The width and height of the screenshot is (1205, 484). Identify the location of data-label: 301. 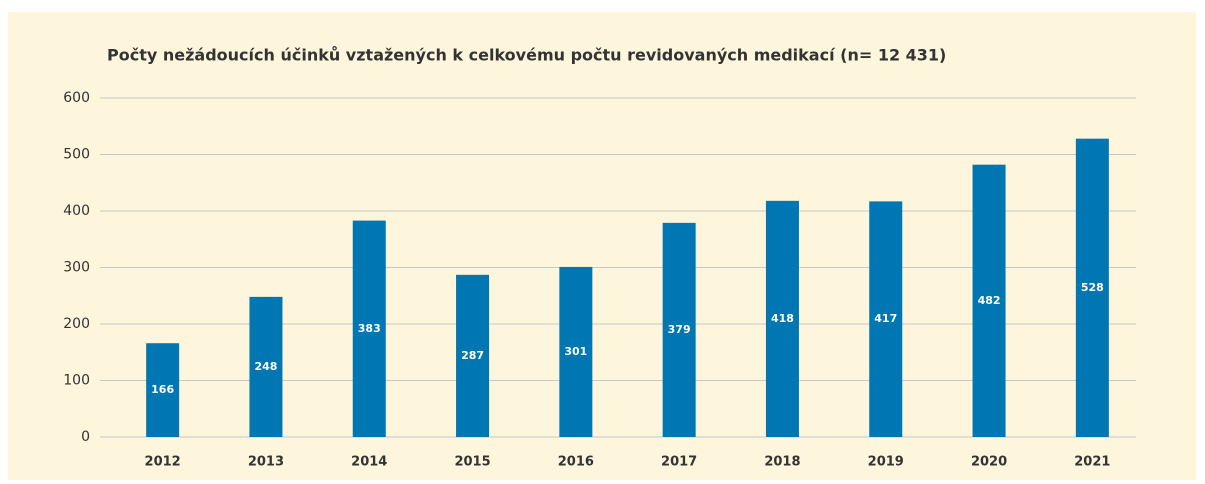
(575, 351).